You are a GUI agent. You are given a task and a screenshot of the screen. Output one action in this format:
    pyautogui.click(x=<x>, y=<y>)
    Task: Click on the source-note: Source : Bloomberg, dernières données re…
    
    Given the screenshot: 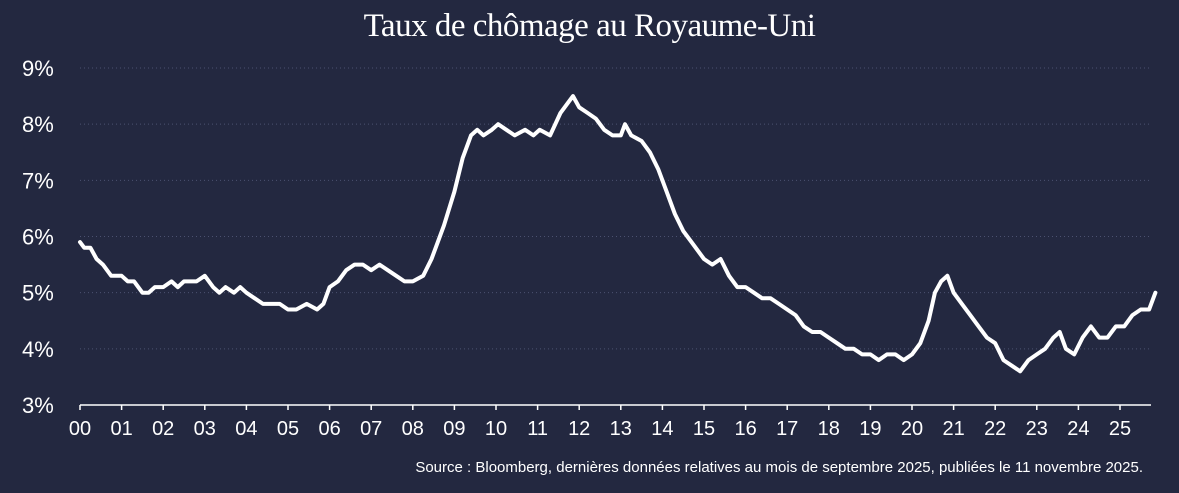 What is the action you would take?
    pyautogui.click(x=779, y=467)
    